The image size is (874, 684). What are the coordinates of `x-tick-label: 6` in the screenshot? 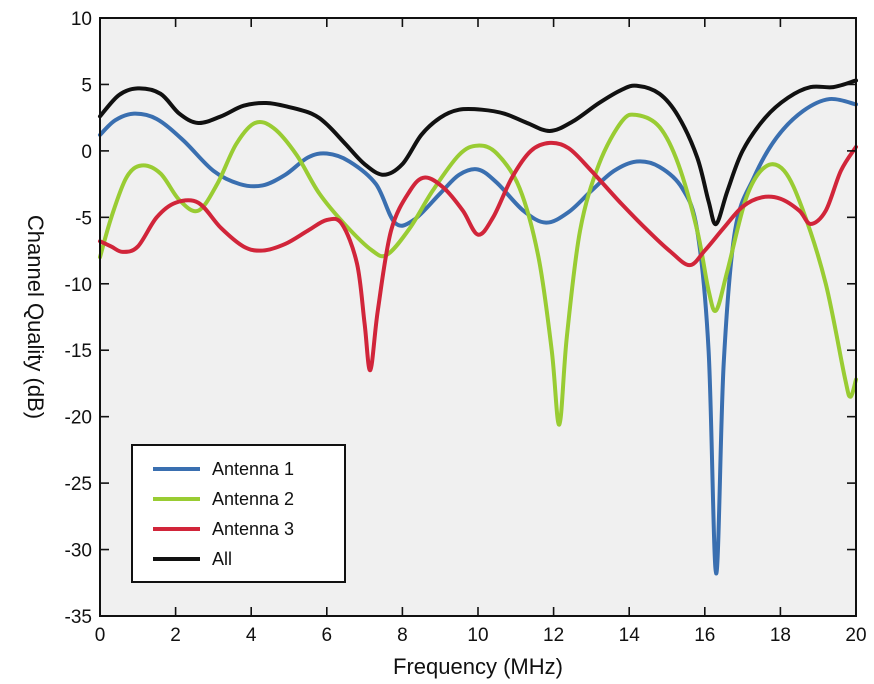 It's located at (327, 635).